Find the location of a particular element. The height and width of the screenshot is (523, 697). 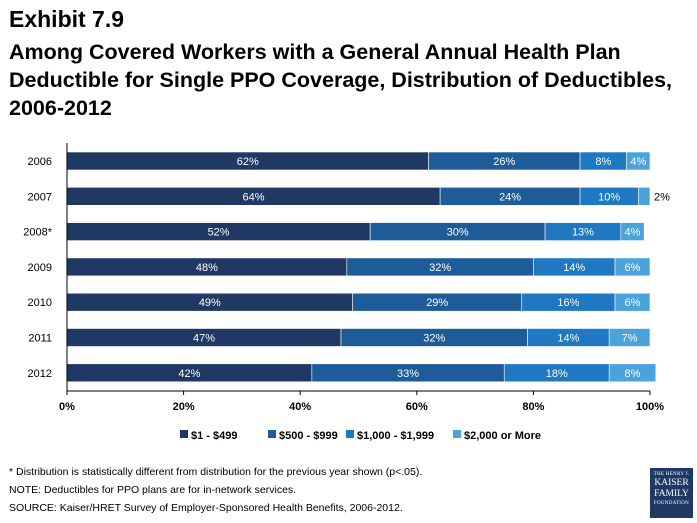

data-label: 16% is located at coordinates (568, 303).